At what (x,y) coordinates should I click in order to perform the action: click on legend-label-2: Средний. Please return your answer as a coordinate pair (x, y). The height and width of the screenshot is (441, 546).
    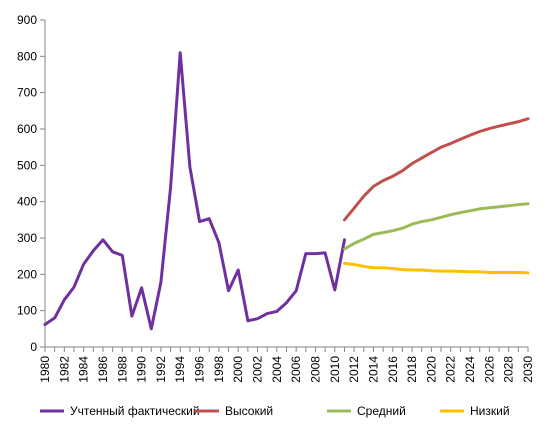
    Looking at the image, I should click on (381, 411).